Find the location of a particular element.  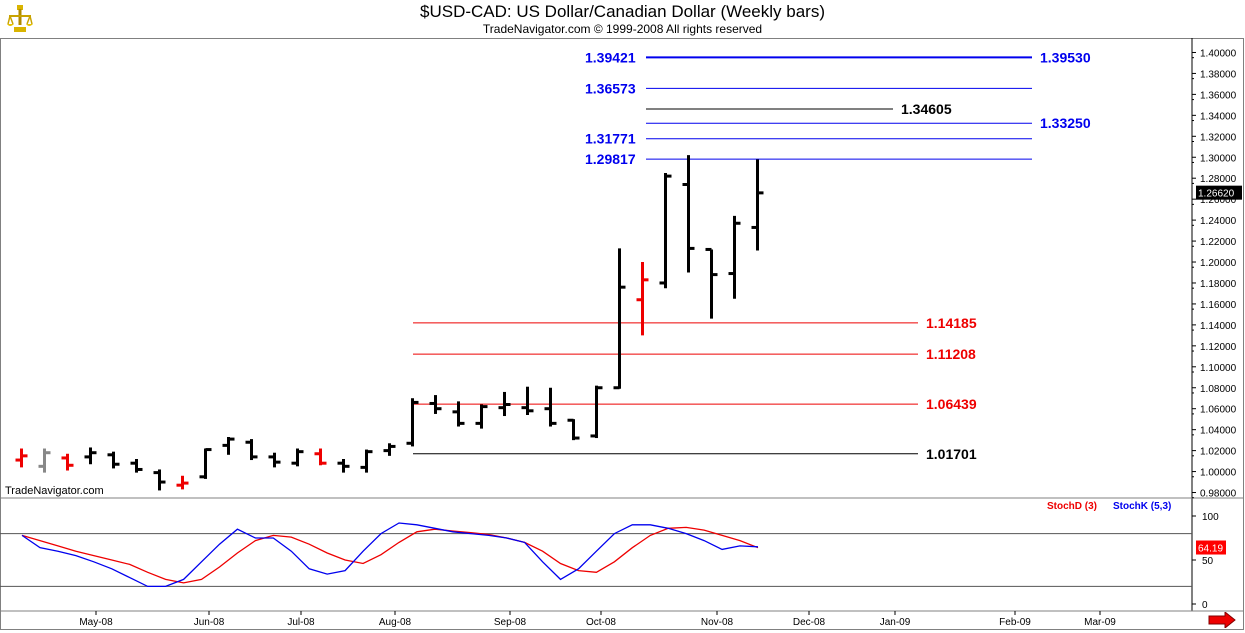

level-label: 1.34605 is located at coordinates (926, 109).